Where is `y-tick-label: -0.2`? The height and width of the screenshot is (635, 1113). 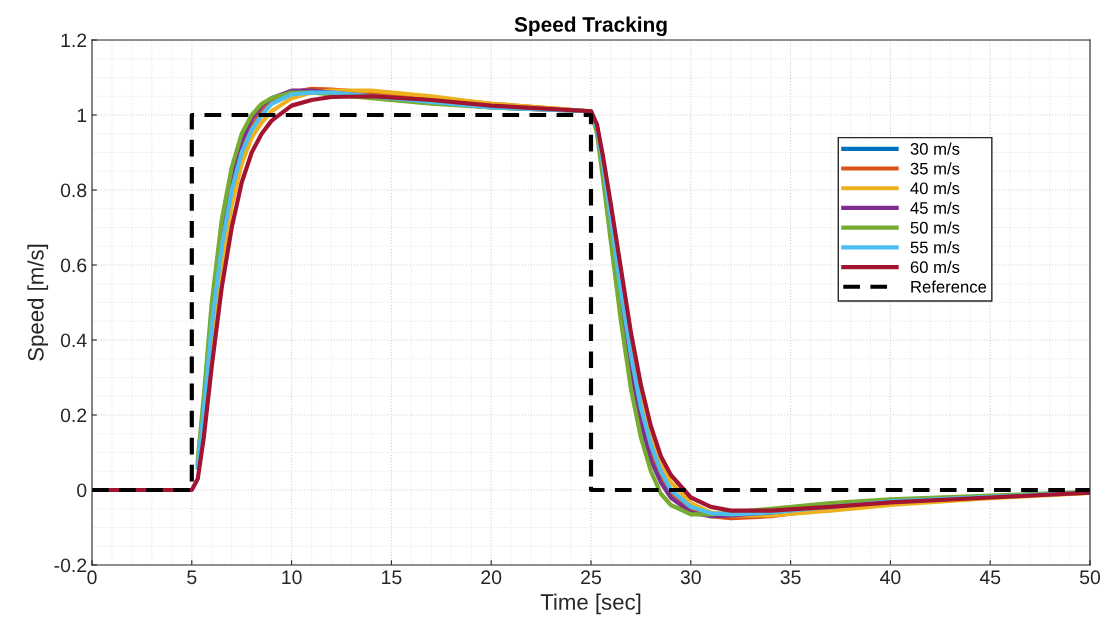
y-tick-label: -0.2 is located at coordinates (70, 565).